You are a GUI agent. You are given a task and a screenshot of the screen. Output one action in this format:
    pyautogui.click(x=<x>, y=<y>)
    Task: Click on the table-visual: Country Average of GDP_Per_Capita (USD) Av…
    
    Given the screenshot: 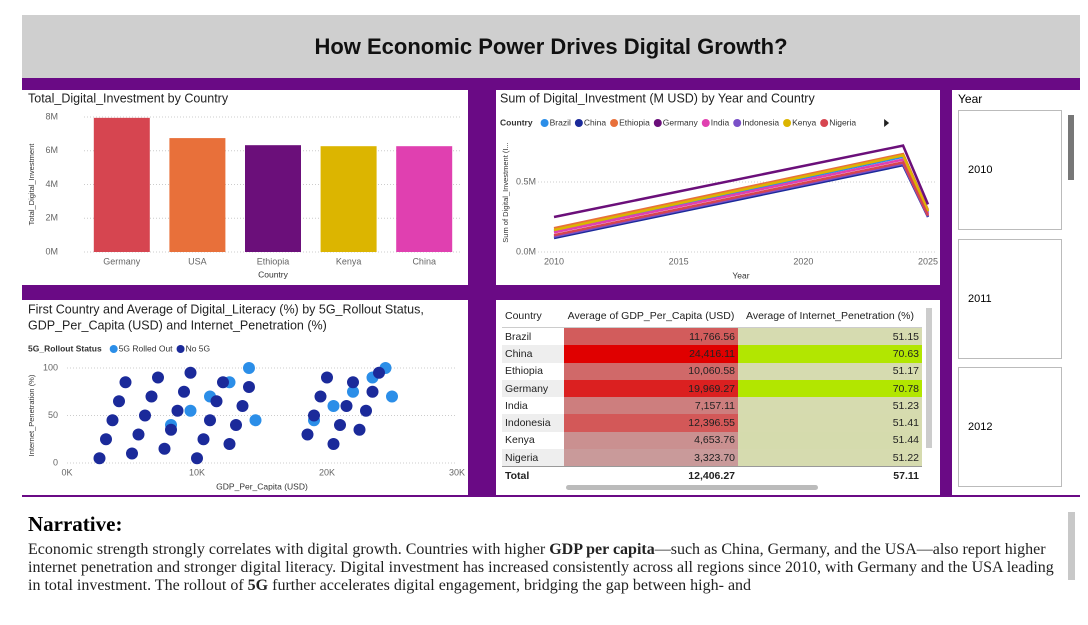 What is the action you would take?
    pyautogui.click(x=718, y=397)
    